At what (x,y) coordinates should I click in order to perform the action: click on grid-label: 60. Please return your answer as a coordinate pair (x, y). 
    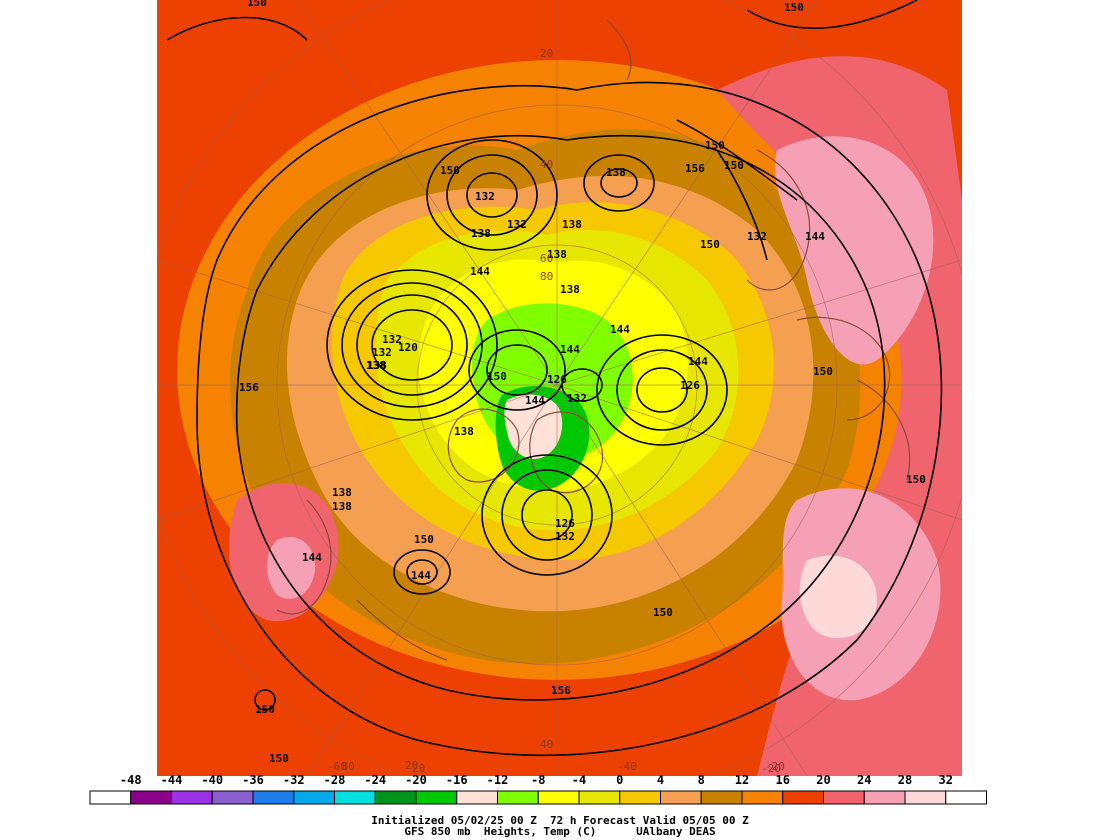
    Looking at the image, I should click on (546, 258).